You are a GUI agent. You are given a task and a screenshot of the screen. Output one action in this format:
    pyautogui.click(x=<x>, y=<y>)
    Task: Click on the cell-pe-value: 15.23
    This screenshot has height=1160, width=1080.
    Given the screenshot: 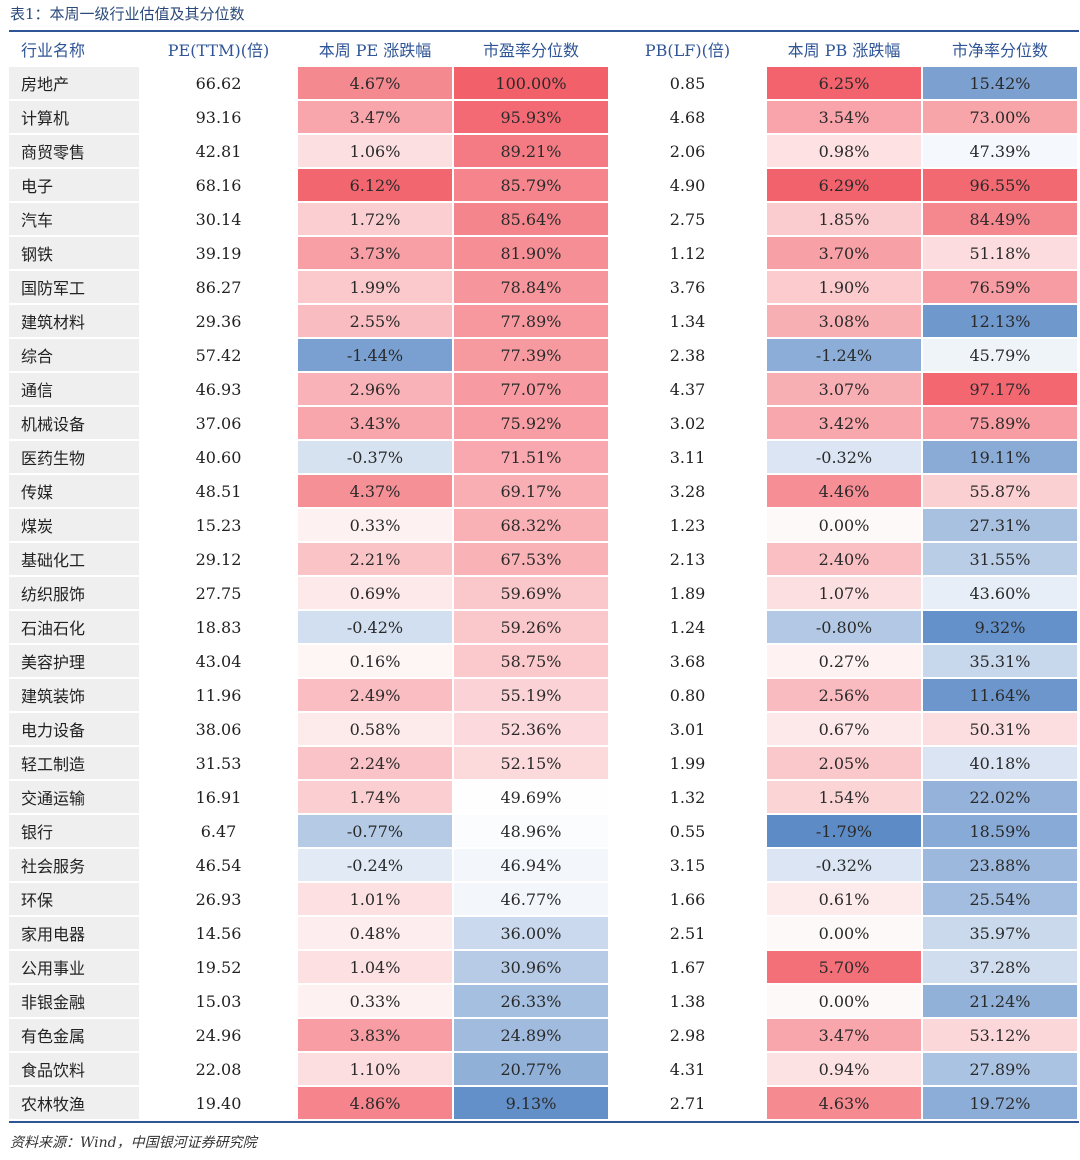 What is the action you would take?
    pyautogui.click(x=219, y=526)
    